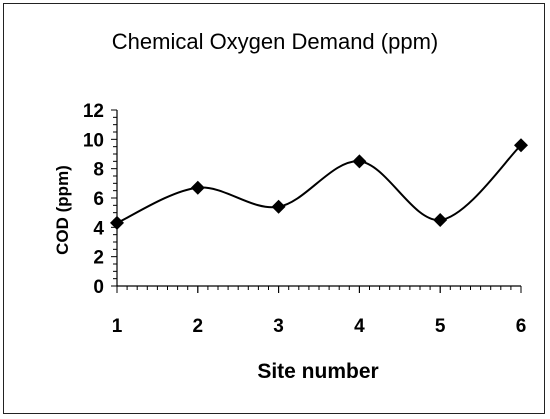 The image size is (550, 419). Describe the element at coordinates (278, 326) in the screenshot. I see `x-tick-label: 3` at that location.